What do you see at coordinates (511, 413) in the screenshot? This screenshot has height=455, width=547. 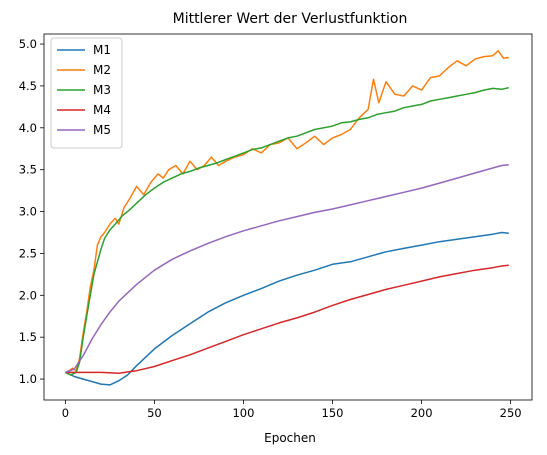 I see `x-tick-label: 250` at bounding box center [511, 413].